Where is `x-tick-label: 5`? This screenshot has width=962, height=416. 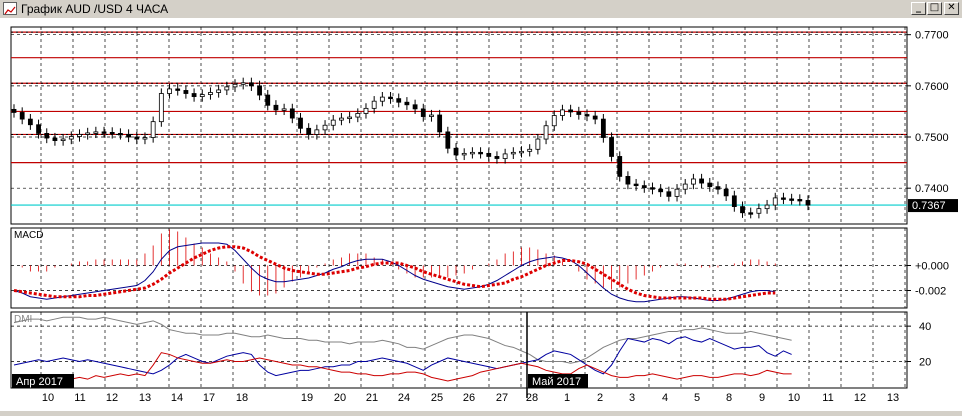 x-tick-label: 5 is located at coordinates (697, 398).